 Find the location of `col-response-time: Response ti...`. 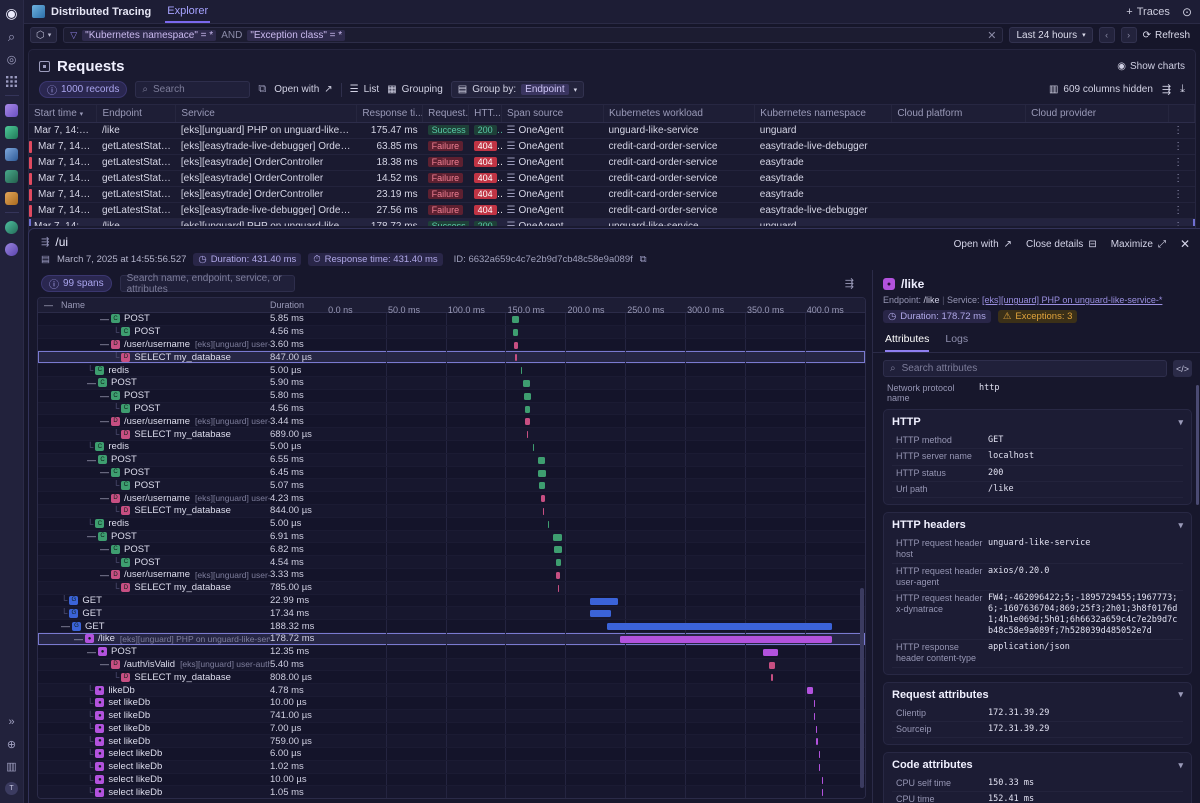

col-response-time: Response ti... is located at coordinates (390, 114).